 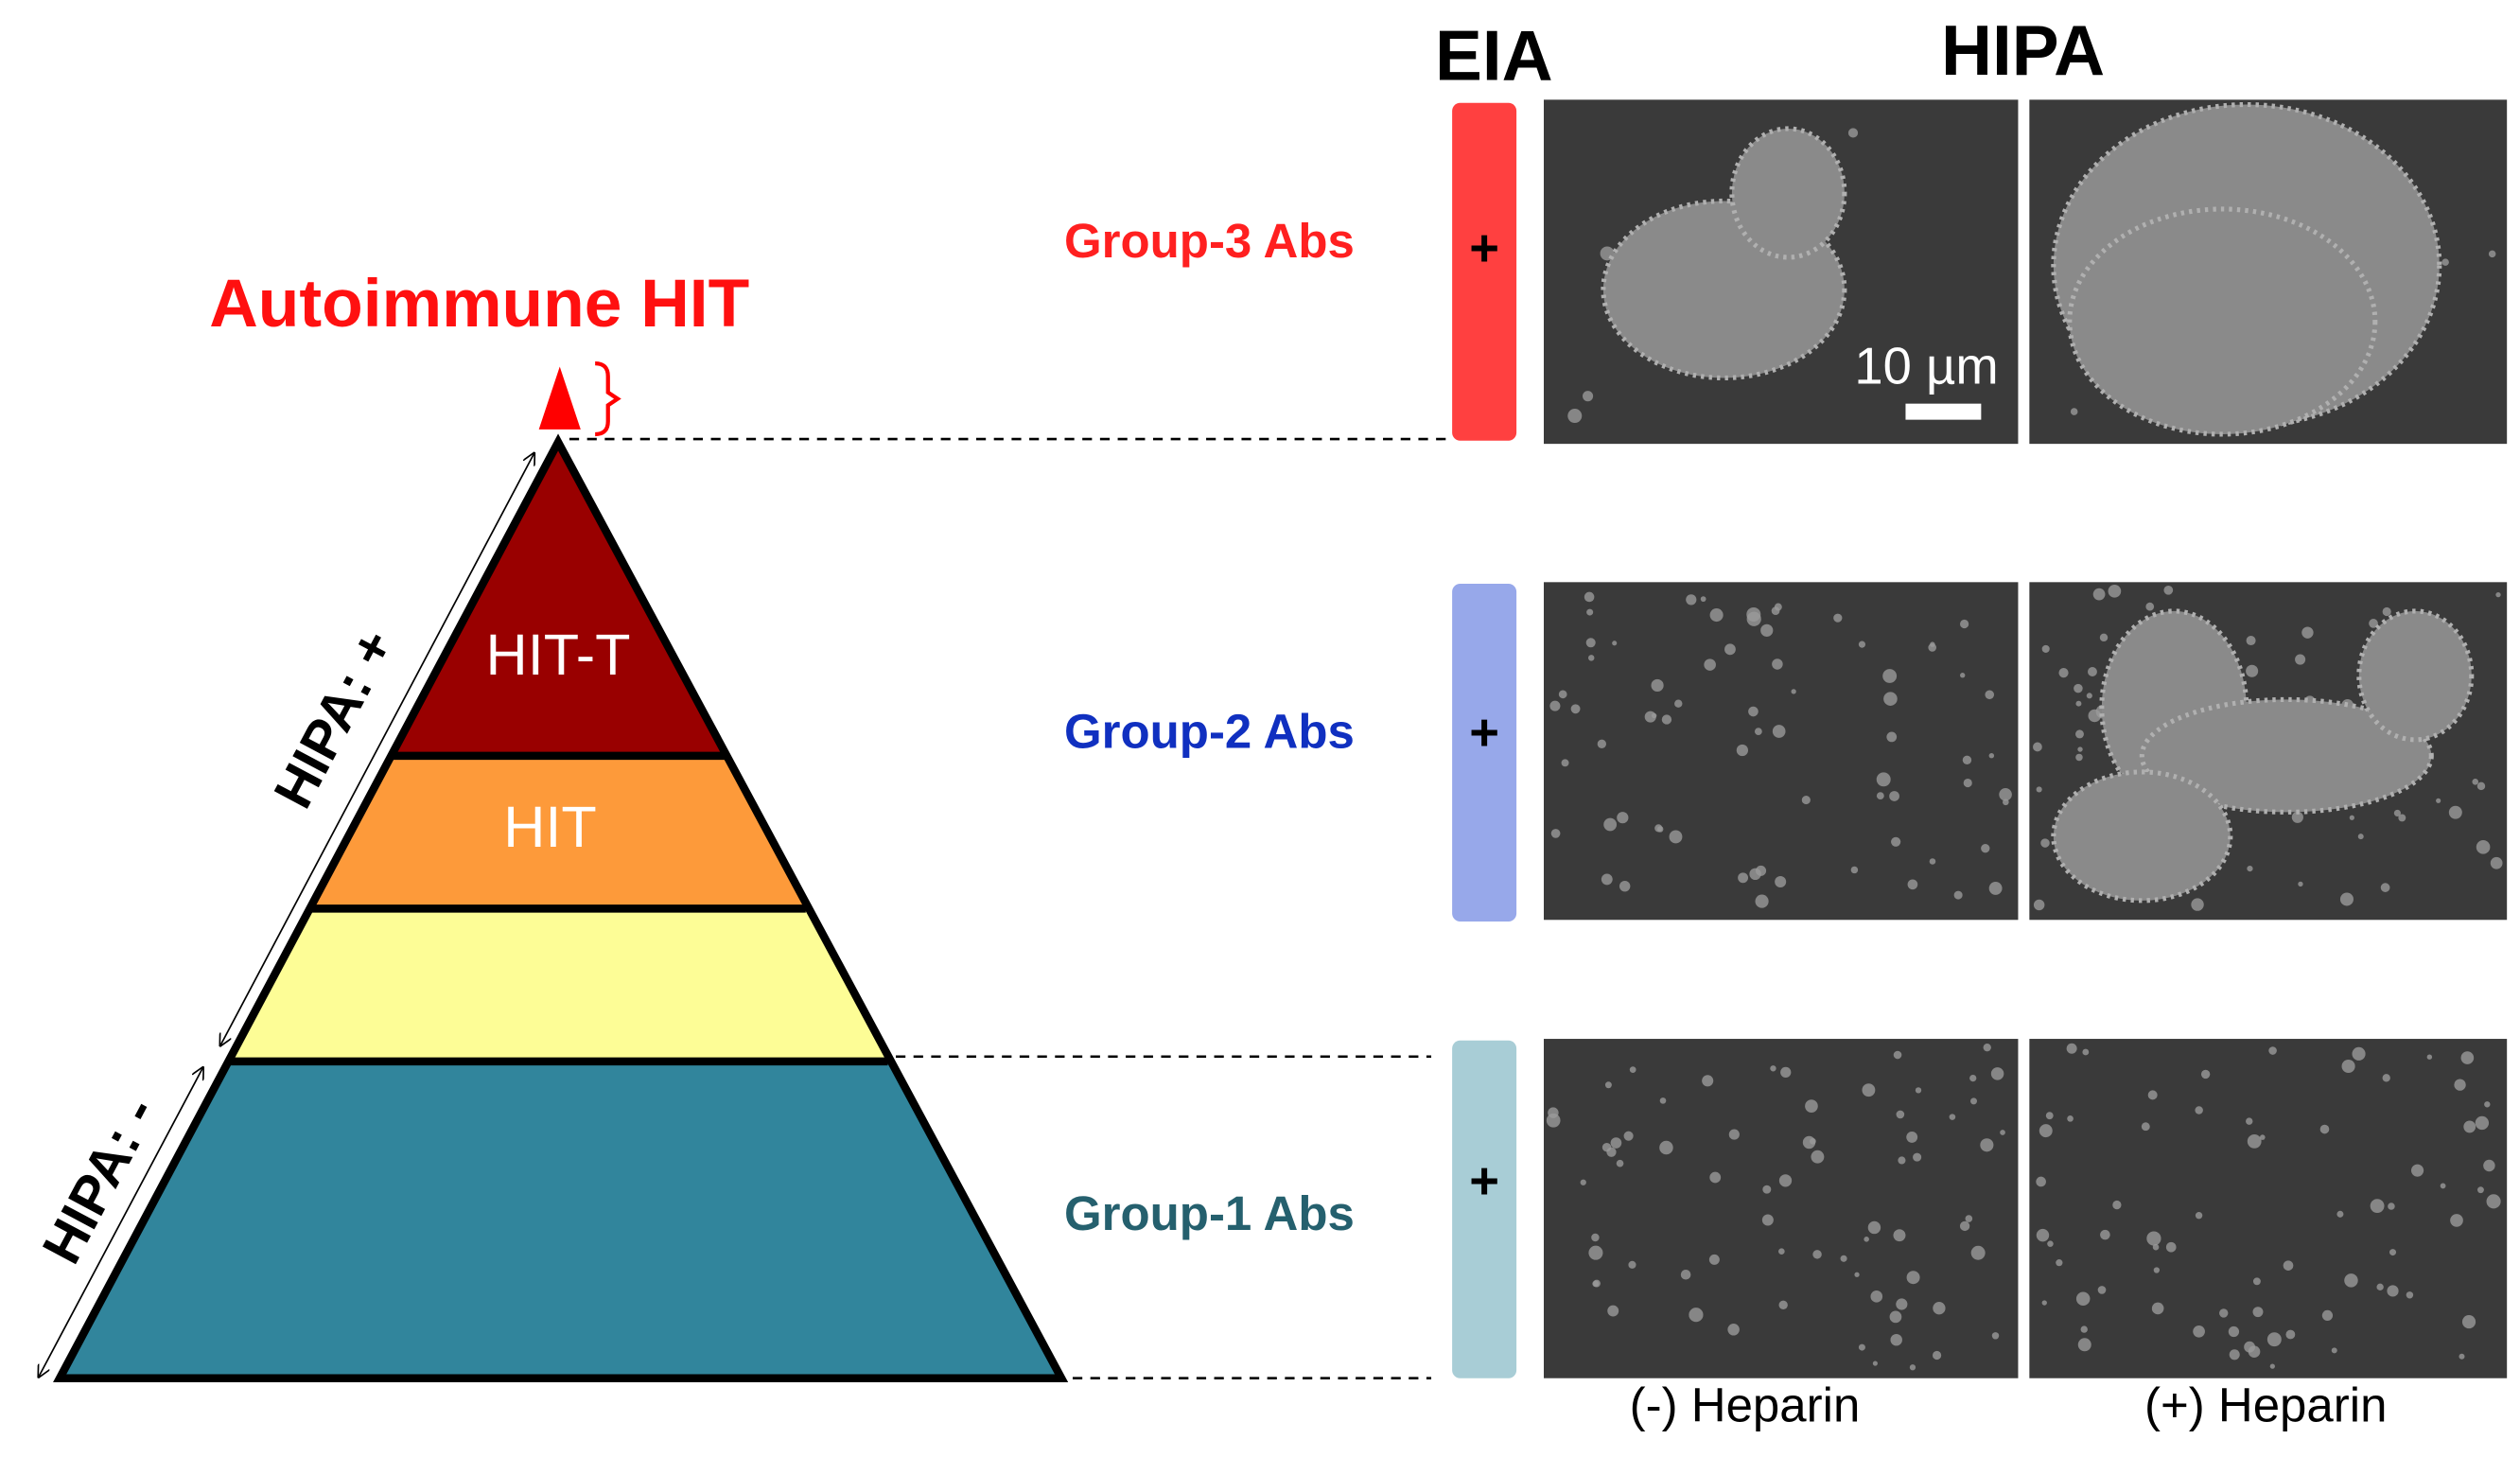 I want to click on eia-bar, so click(x=1484, y=271).